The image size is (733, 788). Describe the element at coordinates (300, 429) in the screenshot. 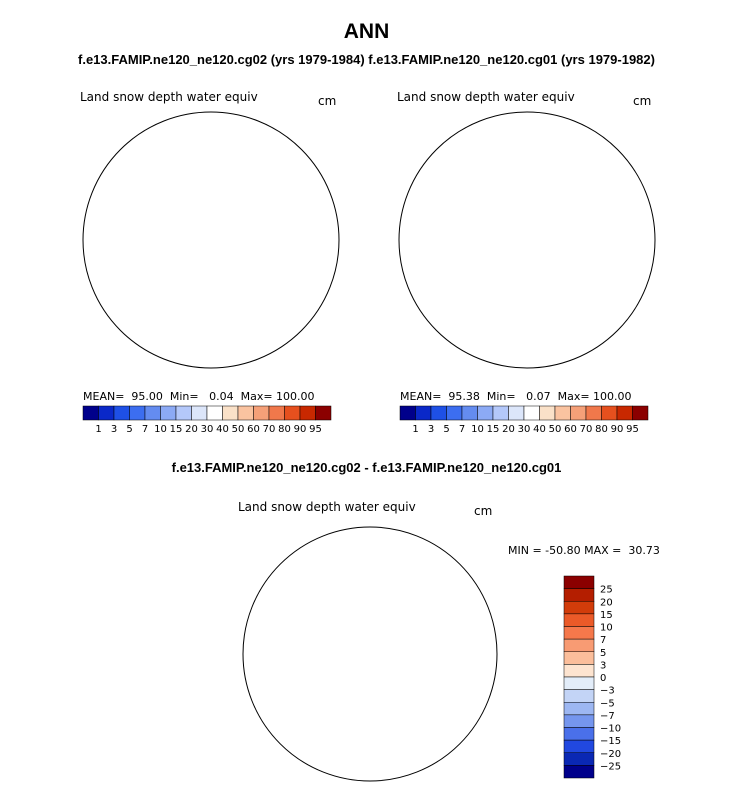

I see `colorbar-1-tick-label-13: 90` at that location.